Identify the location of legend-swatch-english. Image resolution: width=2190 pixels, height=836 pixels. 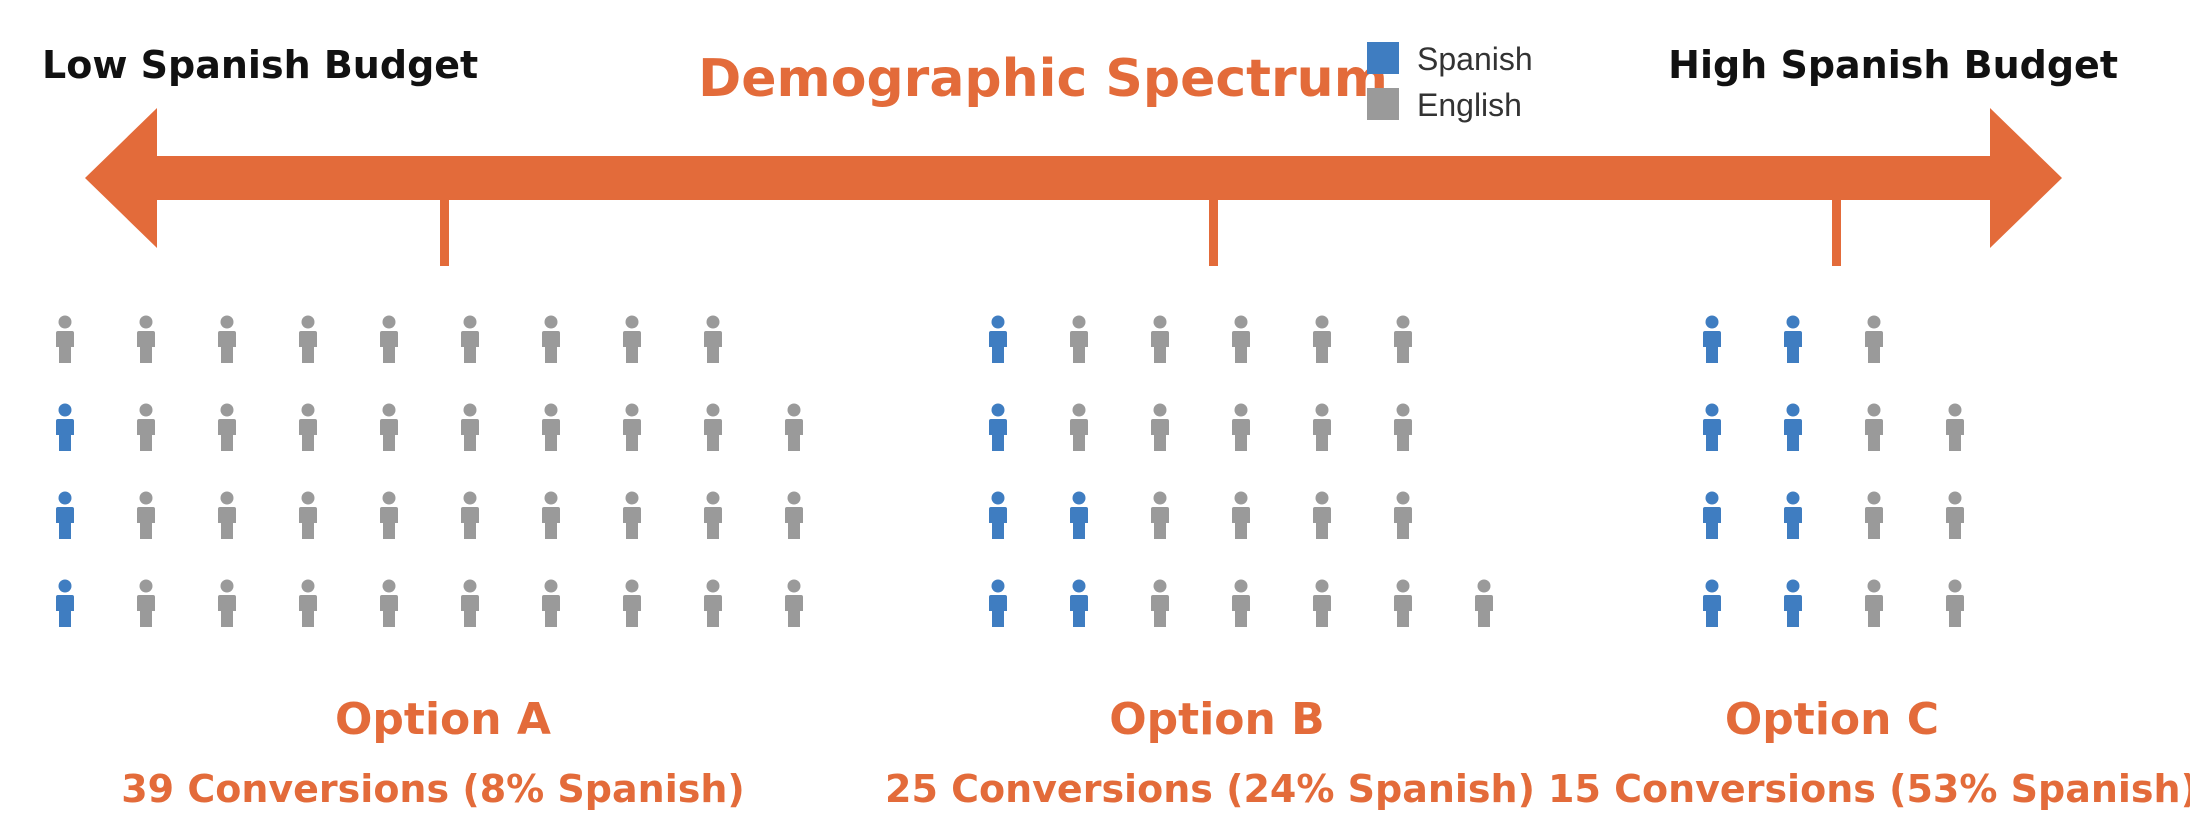
(1383, 104).